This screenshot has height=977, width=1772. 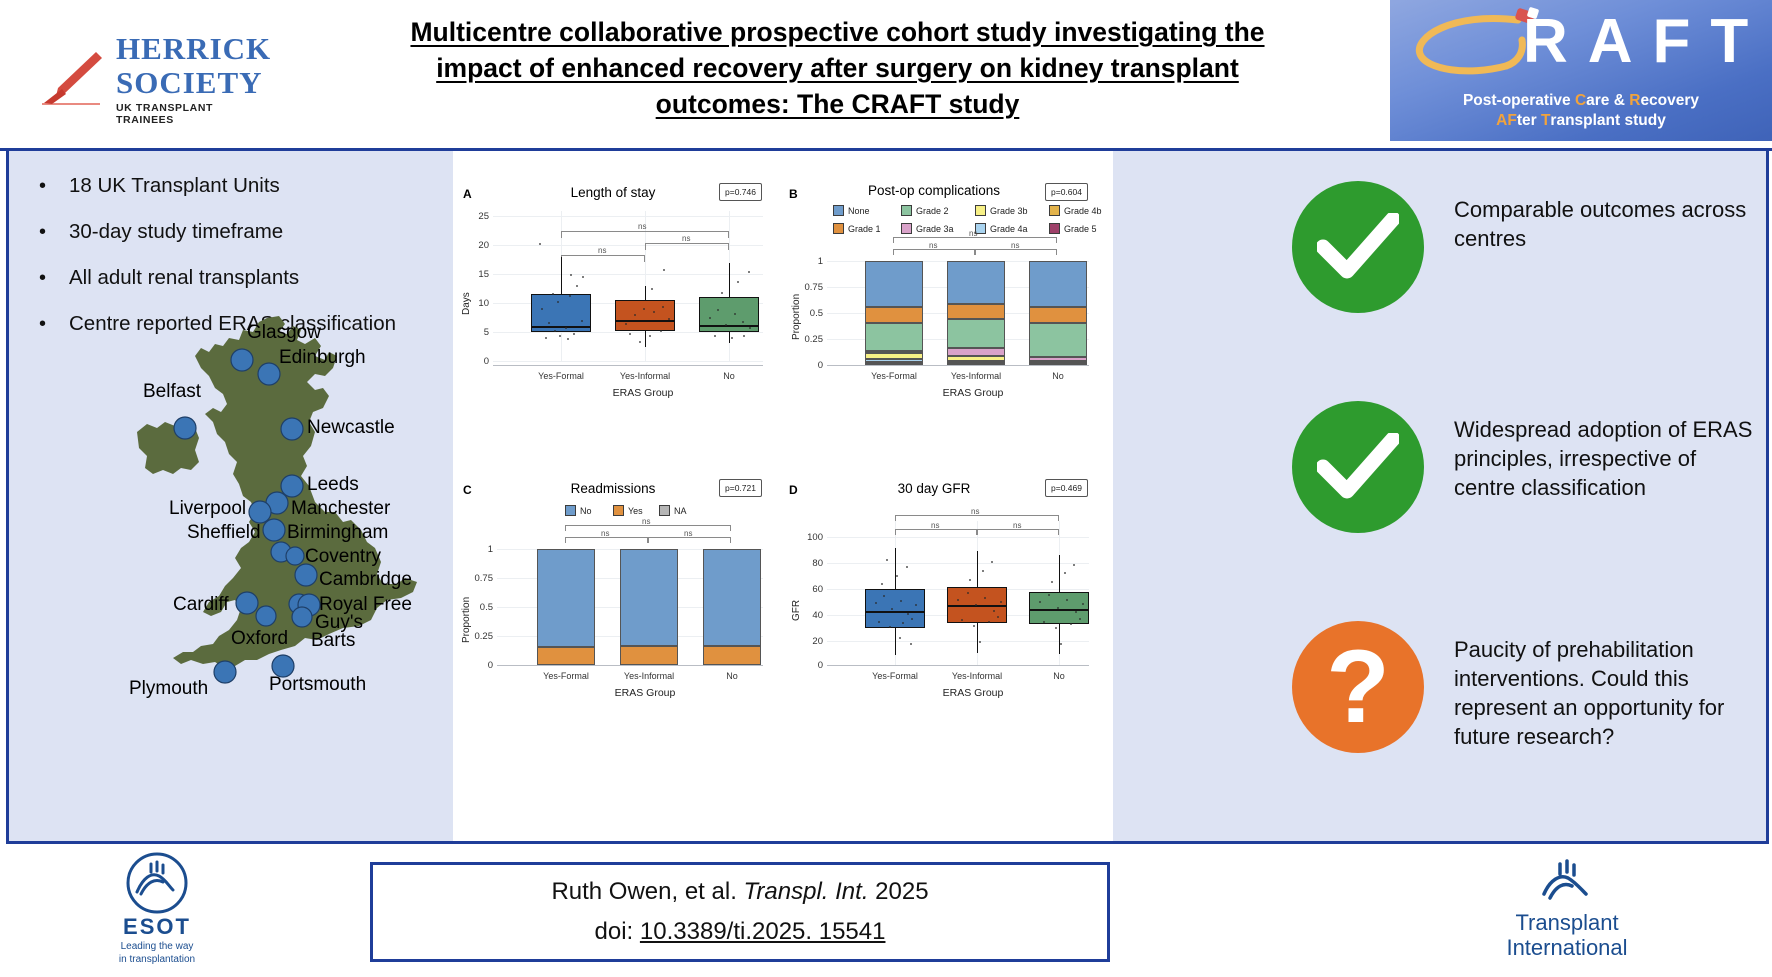 I want to click on ti-name-line-1: Transplant, so click(x=1567, y=922).